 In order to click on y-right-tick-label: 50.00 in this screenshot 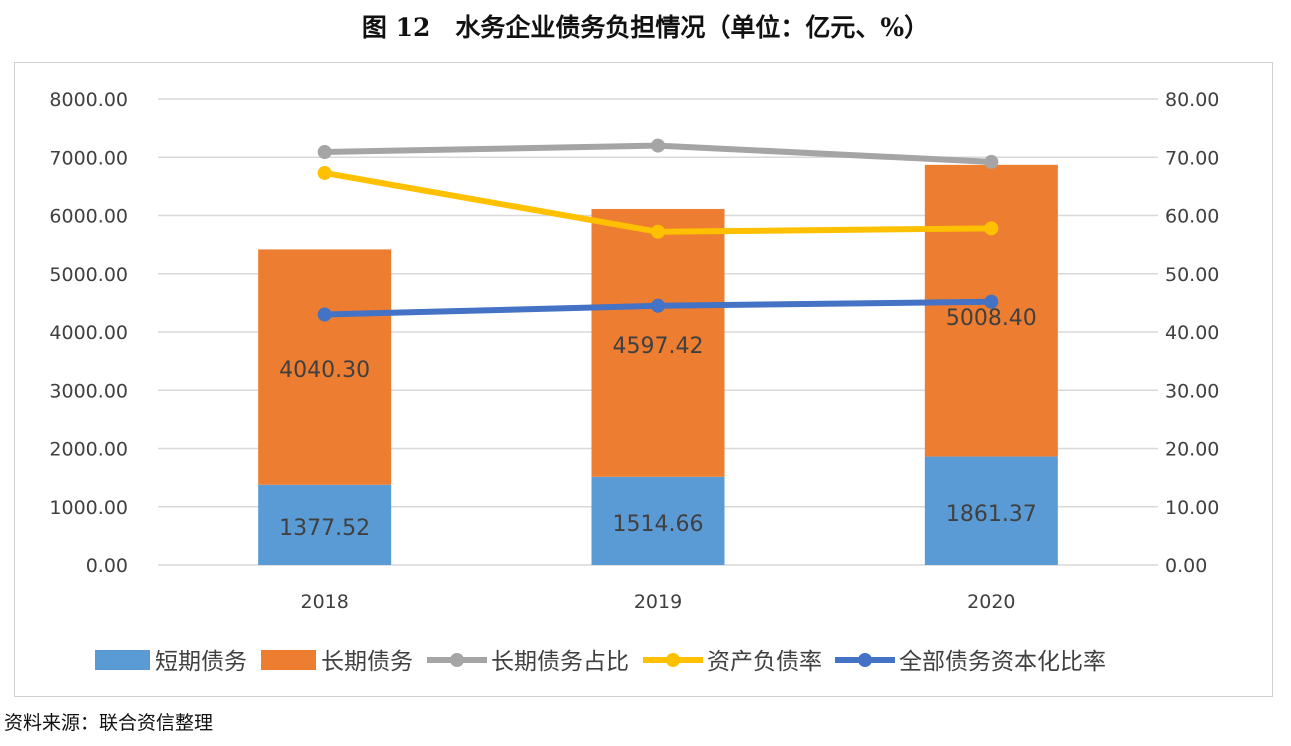, I will do `click(1192, 275)`.